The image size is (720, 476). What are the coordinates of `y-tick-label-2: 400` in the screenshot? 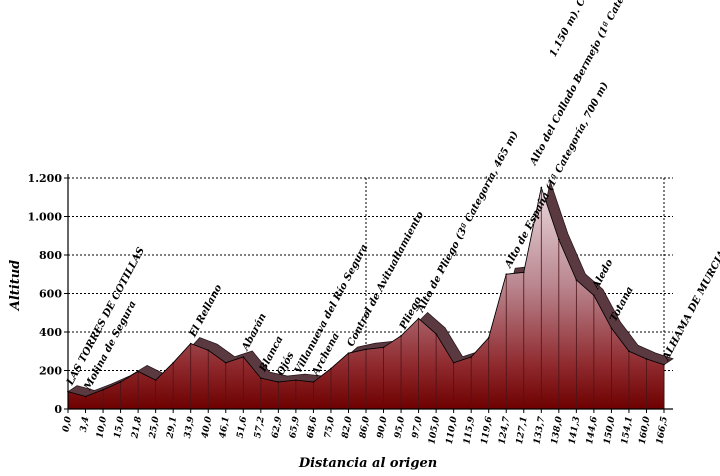 It's located at (50, 332).